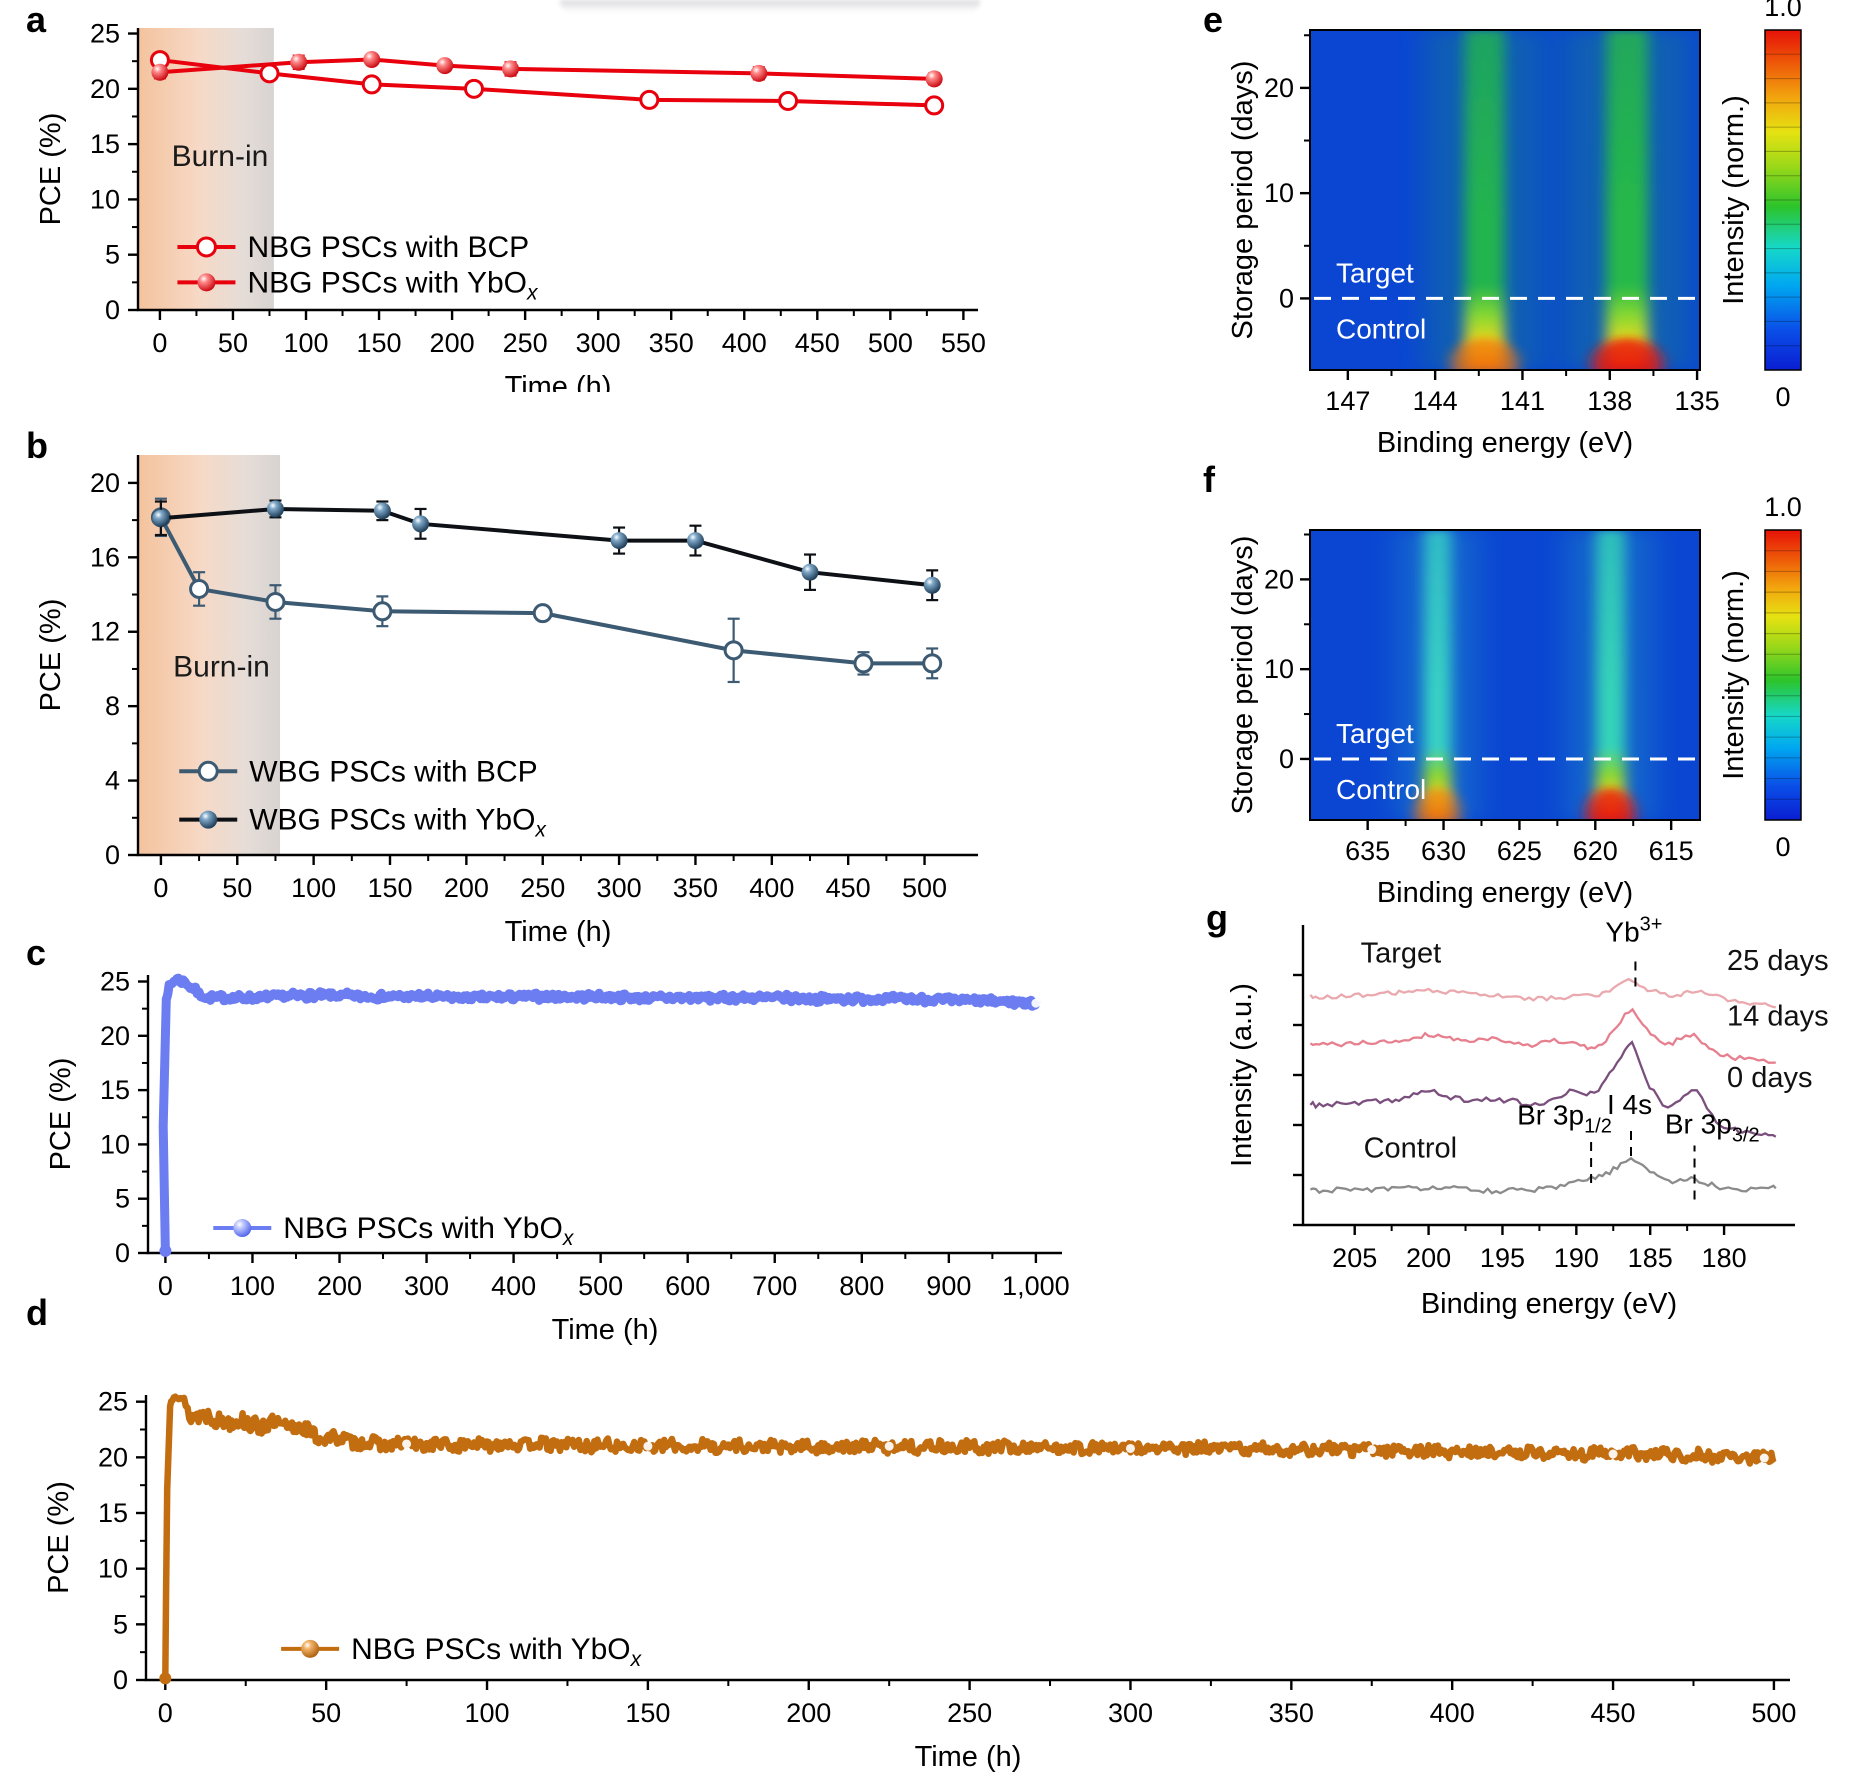  I want to click on legend-label: NBG PSCs with BCP, so click(388, 247).